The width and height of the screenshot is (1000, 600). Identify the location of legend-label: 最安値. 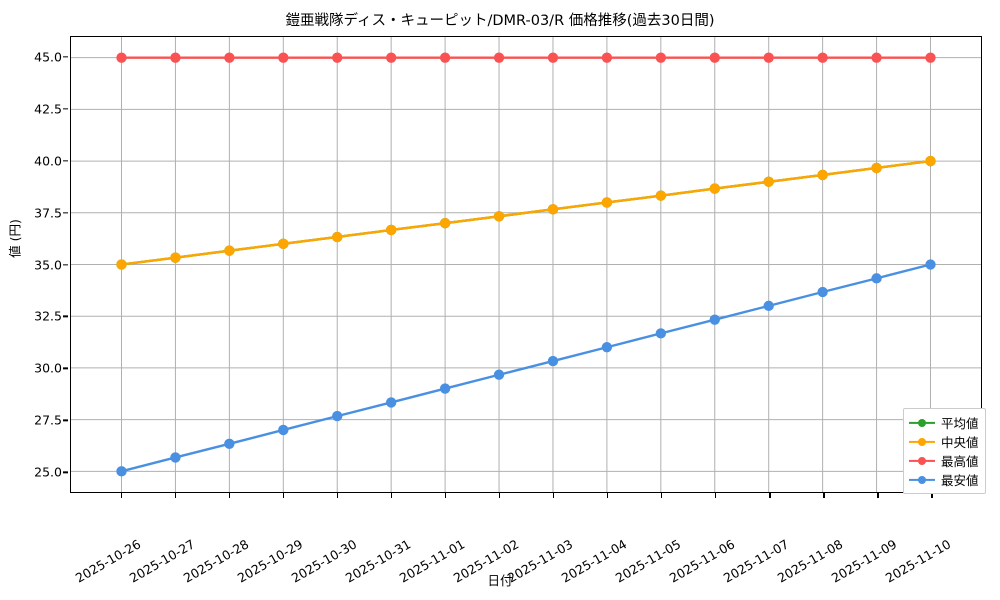
(960, 480).